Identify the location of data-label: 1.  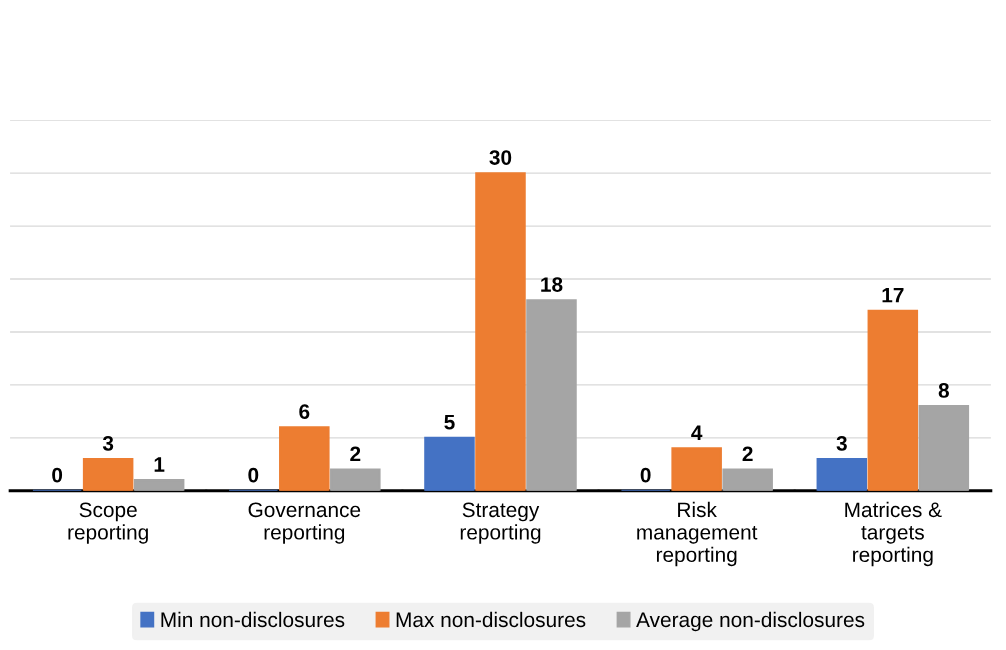
(159, 464).